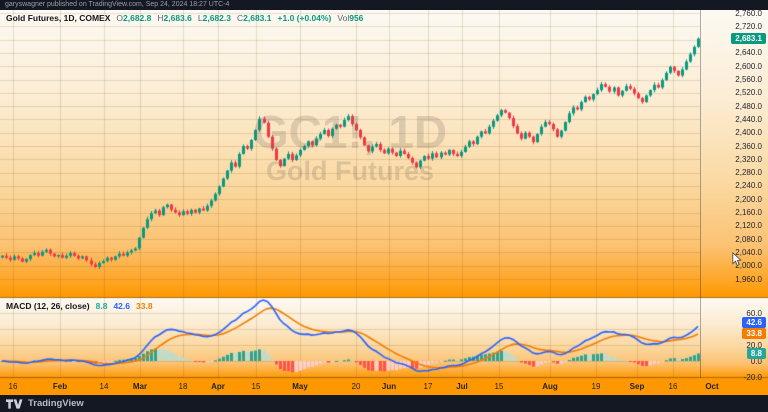 This screenshot has width=768, height=412. Describe the element at coordinates (462, 386) in the screenshot. I see `time-tick-label: Jul` at that location.